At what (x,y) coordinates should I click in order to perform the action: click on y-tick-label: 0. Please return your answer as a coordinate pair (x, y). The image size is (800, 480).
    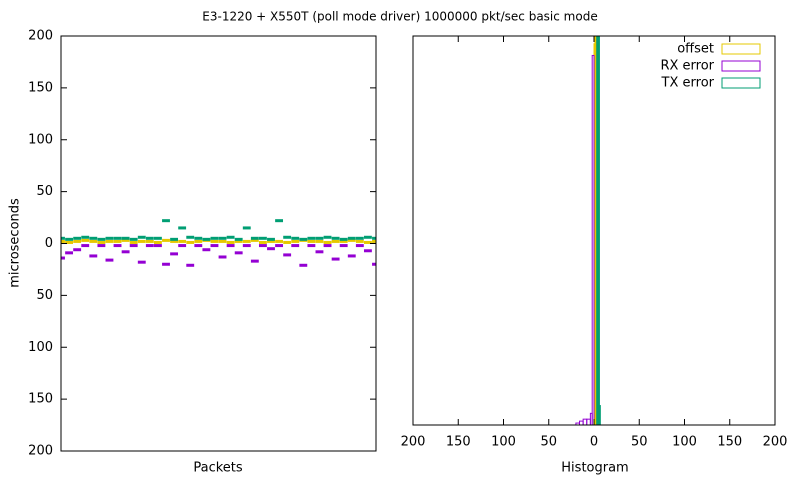
    Looking at the image, I should click on (49, 243).